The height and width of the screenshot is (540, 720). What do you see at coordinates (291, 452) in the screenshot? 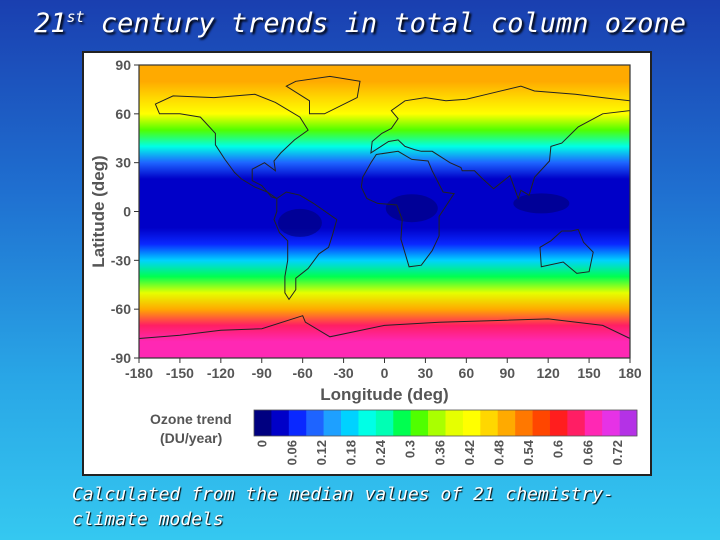
I see `colorbar-tick-label: 0.06` at bounding box center [291, 452].